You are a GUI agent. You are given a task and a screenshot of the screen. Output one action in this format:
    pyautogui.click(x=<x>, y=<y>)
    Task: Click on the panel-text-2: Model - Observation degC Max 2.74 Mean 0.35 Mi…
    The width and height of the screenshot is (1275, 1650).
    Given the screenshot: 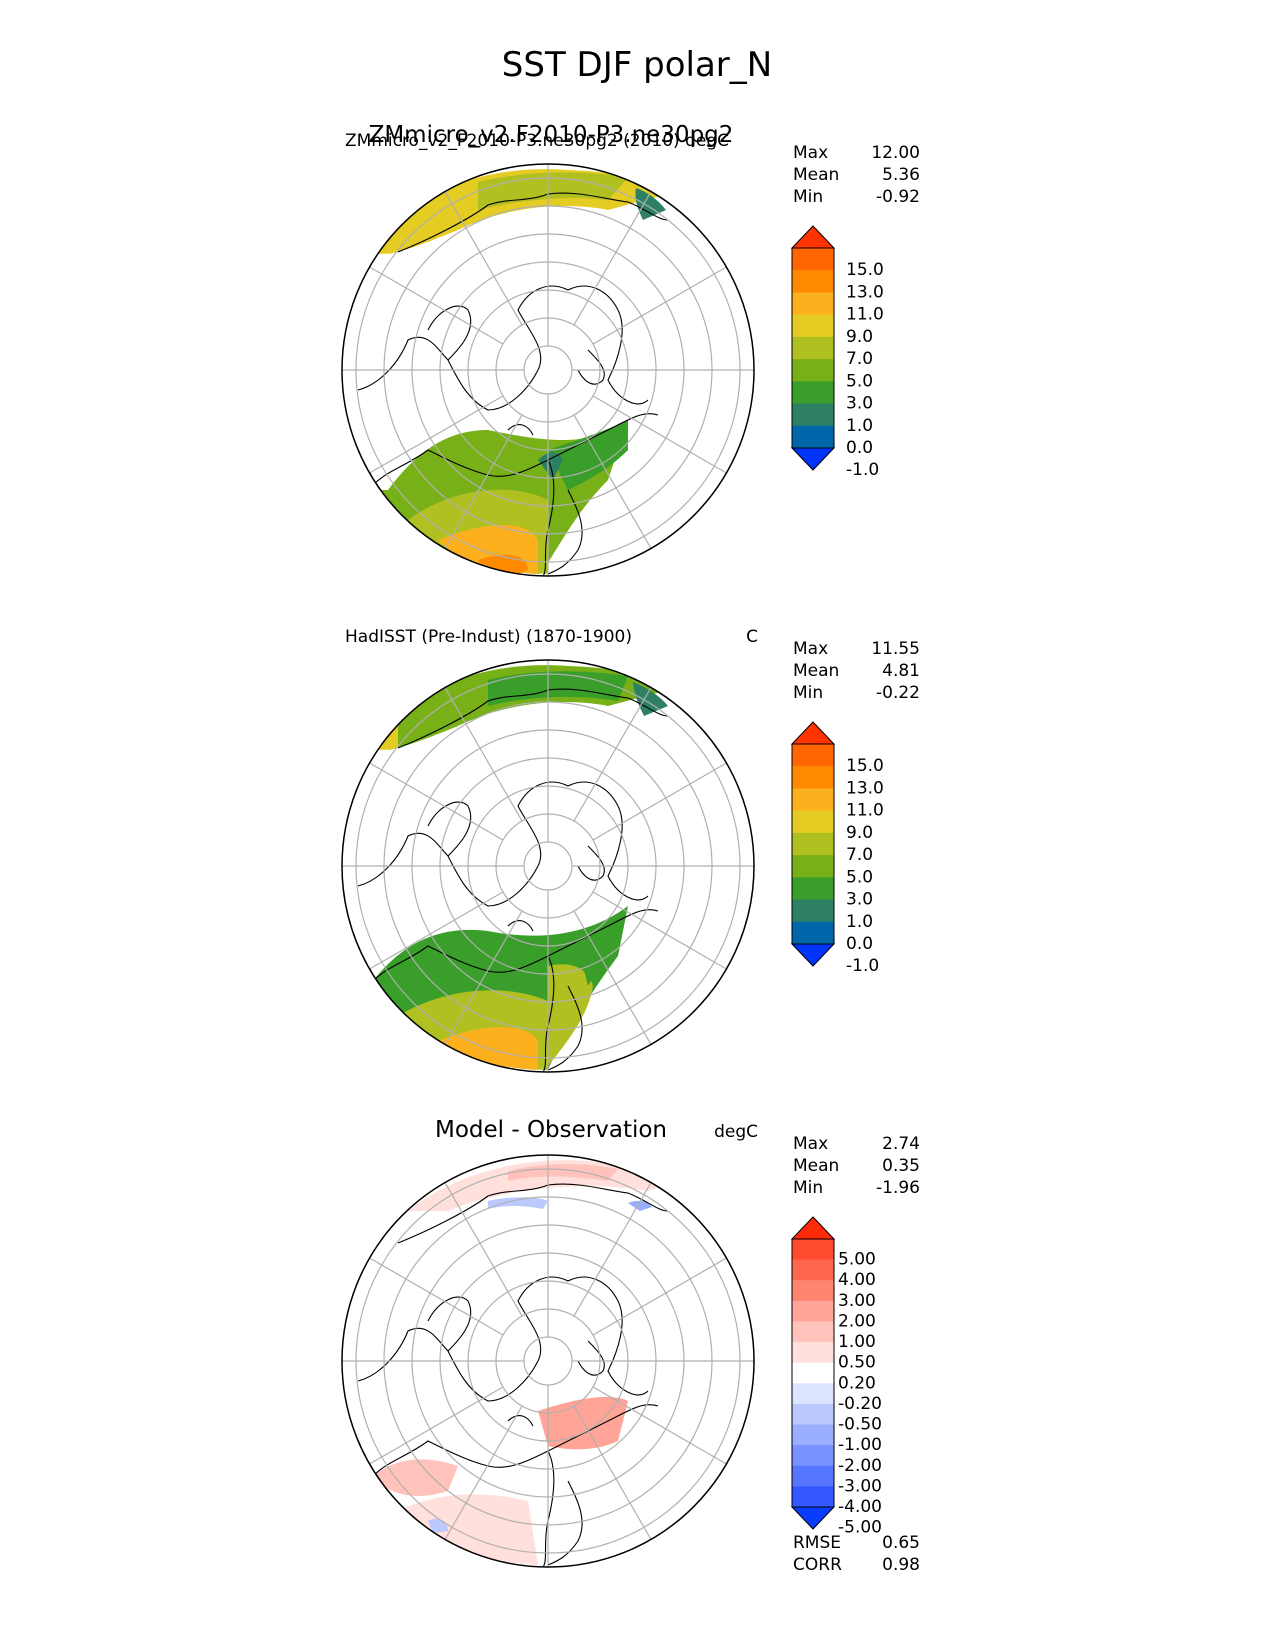 What is the action you would take?
    pyautogui.click(x=677, y=1346)
    